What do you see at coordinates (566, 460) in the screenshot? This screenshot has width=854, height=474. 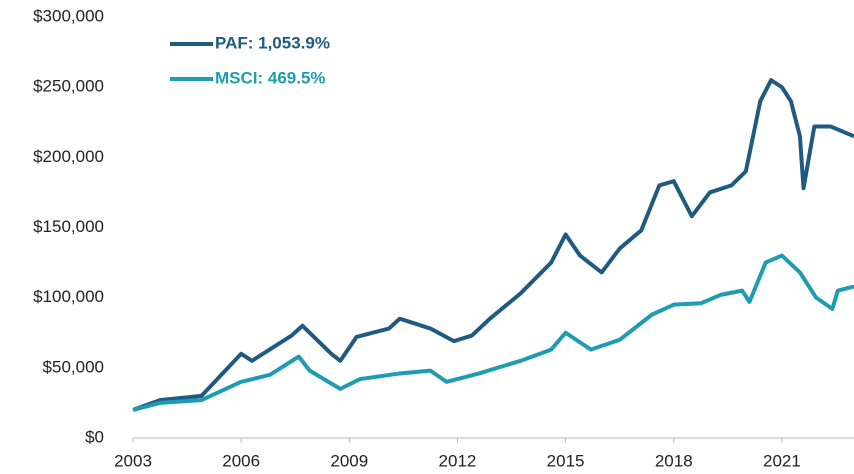 I see `x-tick-label: 2015` at bounding box center [566, 460].